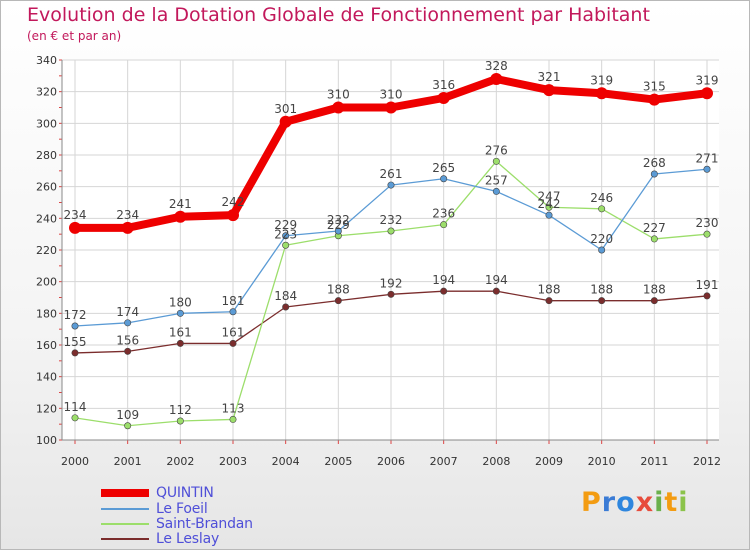 Image resolution: width=750 pixels, height=550 pixels. Describe the element at coordinates (204, 524) in the screenshot. I see `legend-label-saint-brandan: Saint-Brandan` at that location.